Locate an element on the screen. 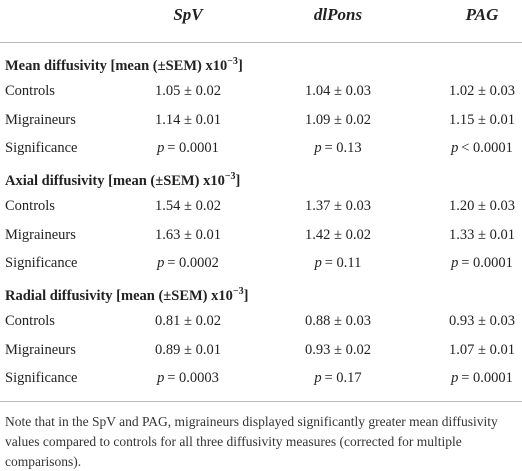 Image resolution: width=522 pixels, height=471 pixels. value-cell: 0.93 ± 0.03 is located at coordinates (482, 321).